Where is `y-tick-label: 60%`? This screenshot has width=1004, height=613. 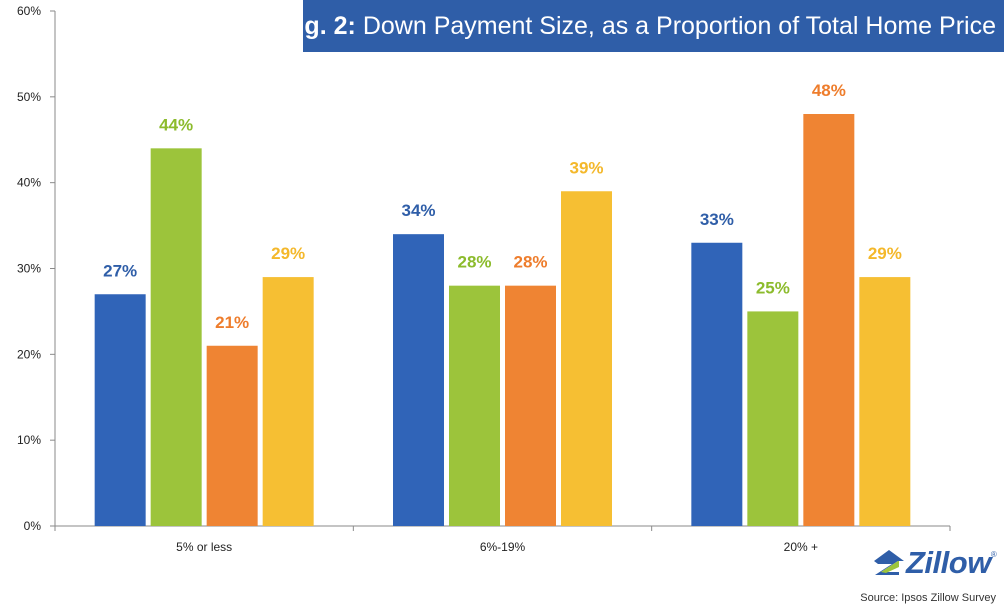 y-tick-label: 60% is located at coordinates (29, 11).